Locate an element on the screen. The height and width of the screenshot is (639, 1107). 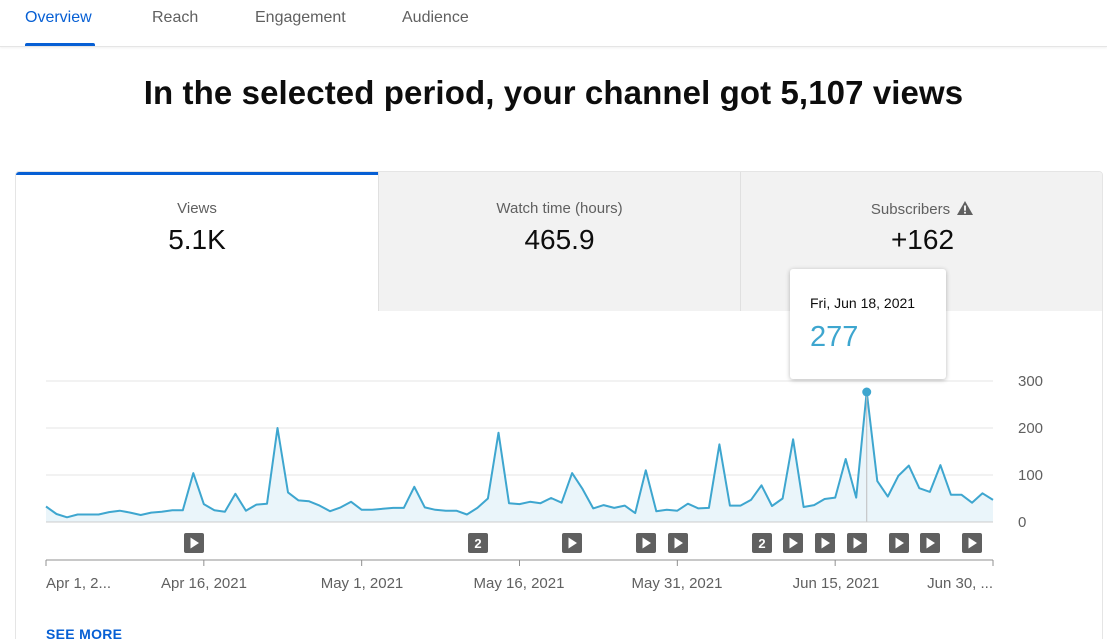
x-tick-label: Apr 16, 2021 is located at coordinates (204, 583).